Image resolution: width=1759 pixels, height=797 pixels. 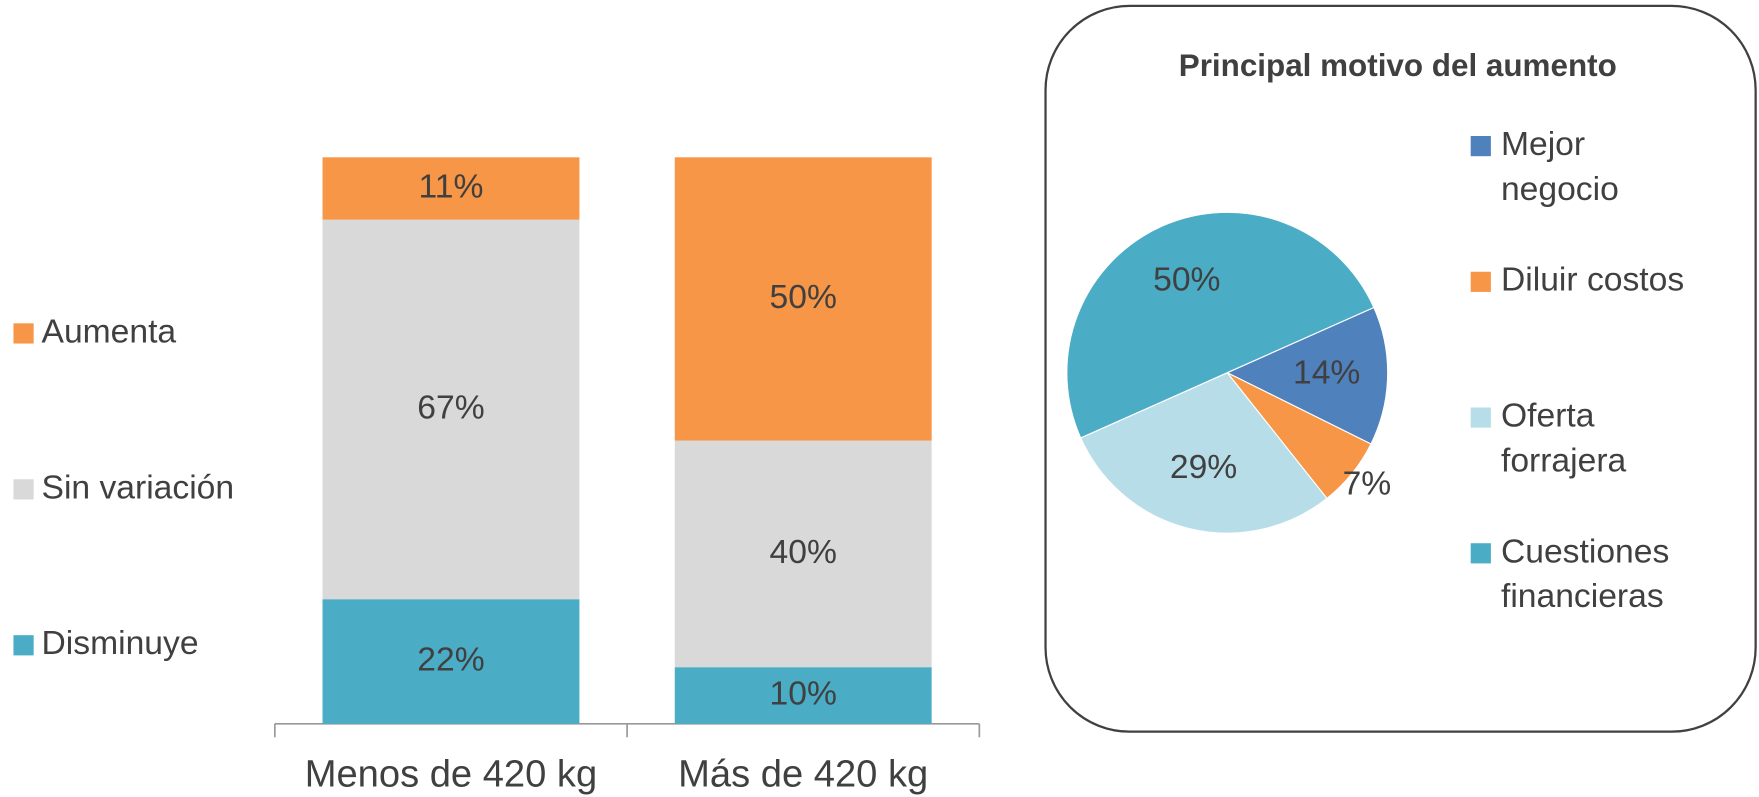 I want to click on data-label: 11%, so click(x=451, y=186).